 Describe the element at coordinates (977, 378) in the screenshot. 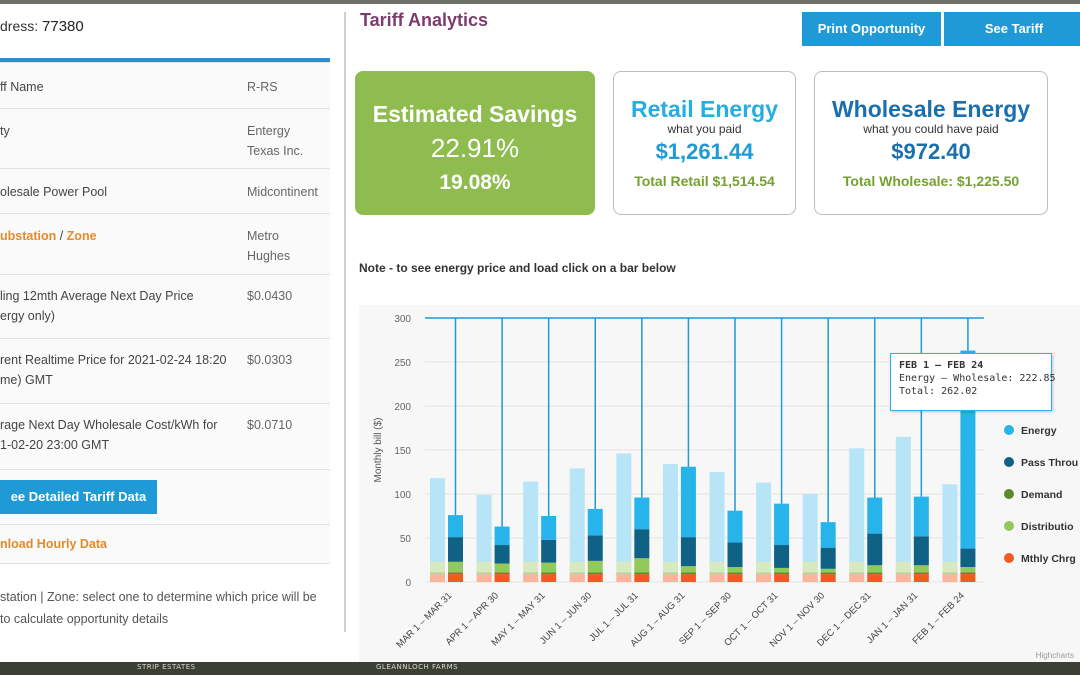

I see `tooltip-line1: Energy – Wholesale: 222.85` at that location.